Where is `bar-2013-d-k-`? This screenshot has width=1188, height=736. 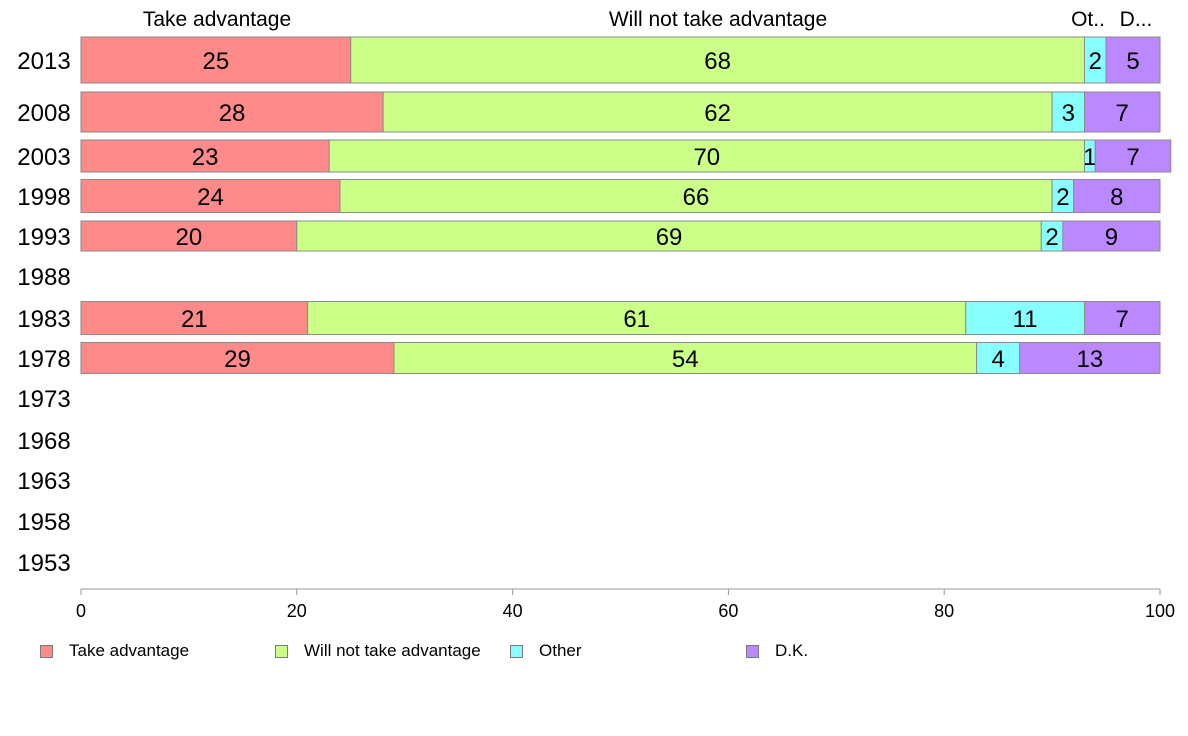 bar-2013-d-k- is located at coordinates (1133, 60).